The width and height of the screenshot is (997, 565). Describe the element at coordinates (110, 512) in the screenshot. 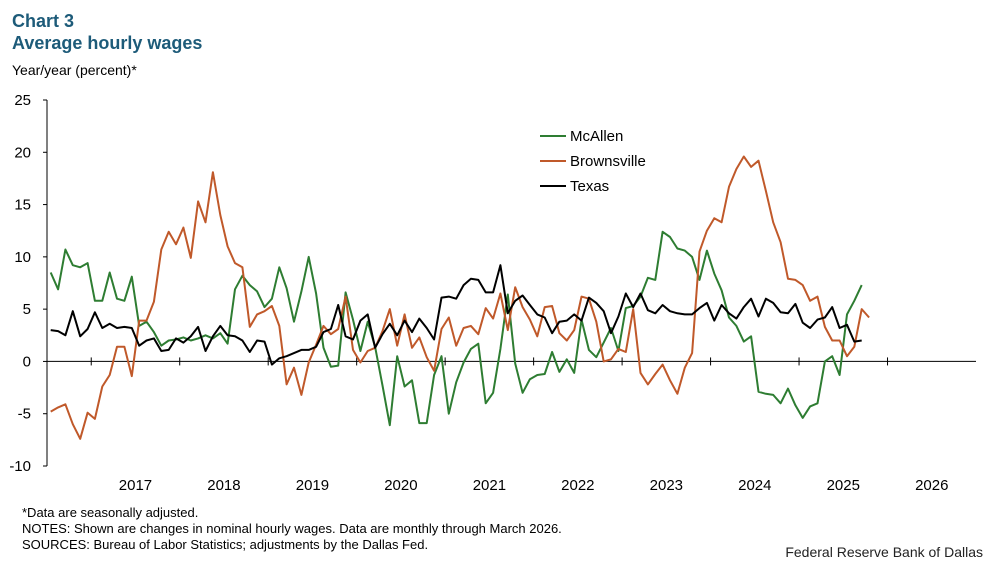

I see `footnote-seasonal: *Data are seasonally adjusted.` at that location.